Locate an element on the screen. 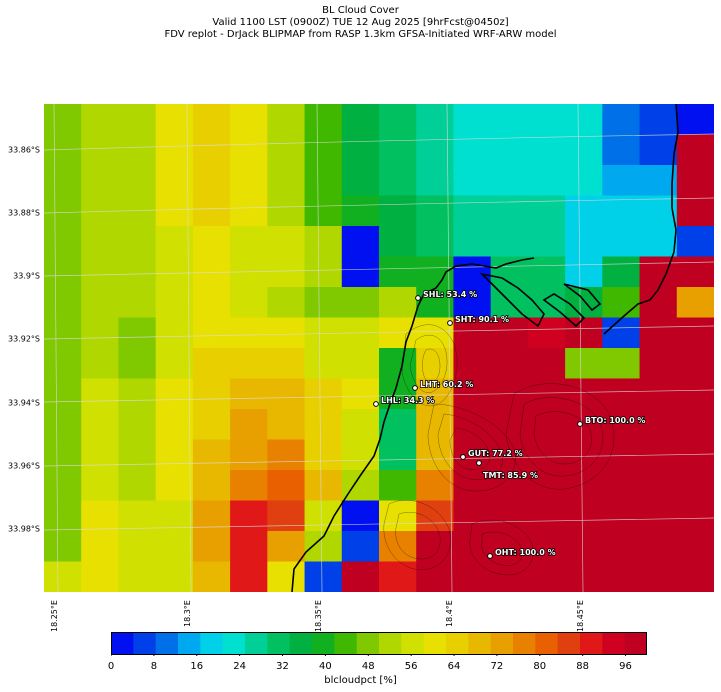 The width and height of the screenshot is (721, 692). colorbar-tick: 96 is located at coordinates (625, 666).